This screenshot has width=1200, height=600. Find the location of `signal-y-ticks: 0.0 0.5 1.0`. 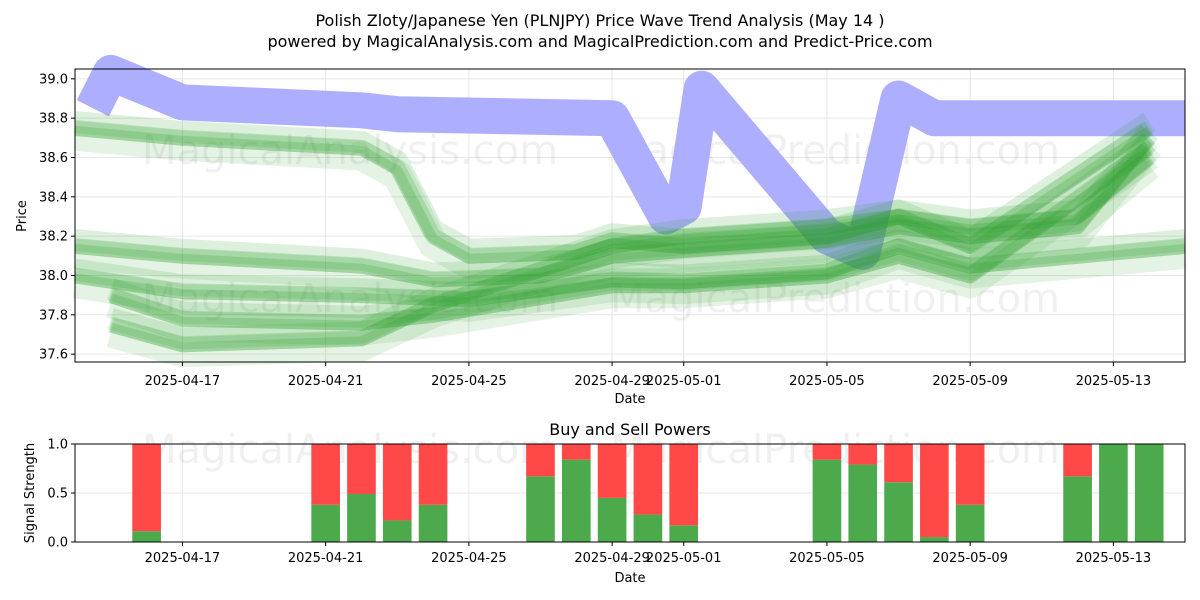

signal-y-ticks: 0.0 0.5 1.0 is located at coordinates (61, 494).